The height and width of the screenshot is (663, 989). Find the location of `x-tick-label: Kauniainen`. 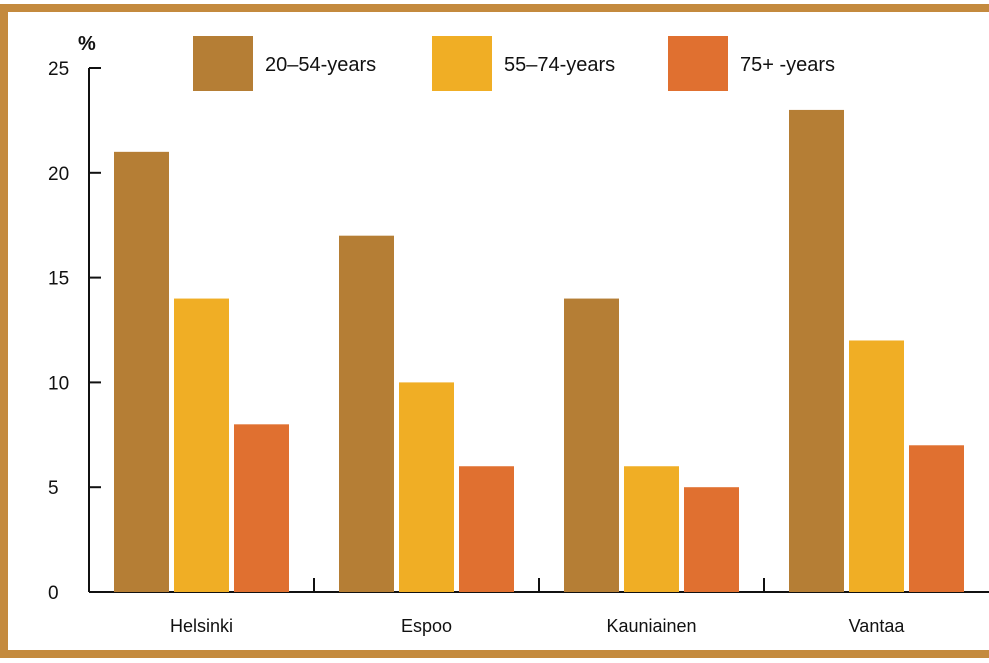

x-tick-label: Kauniainen is located at coordinates (651, 626).